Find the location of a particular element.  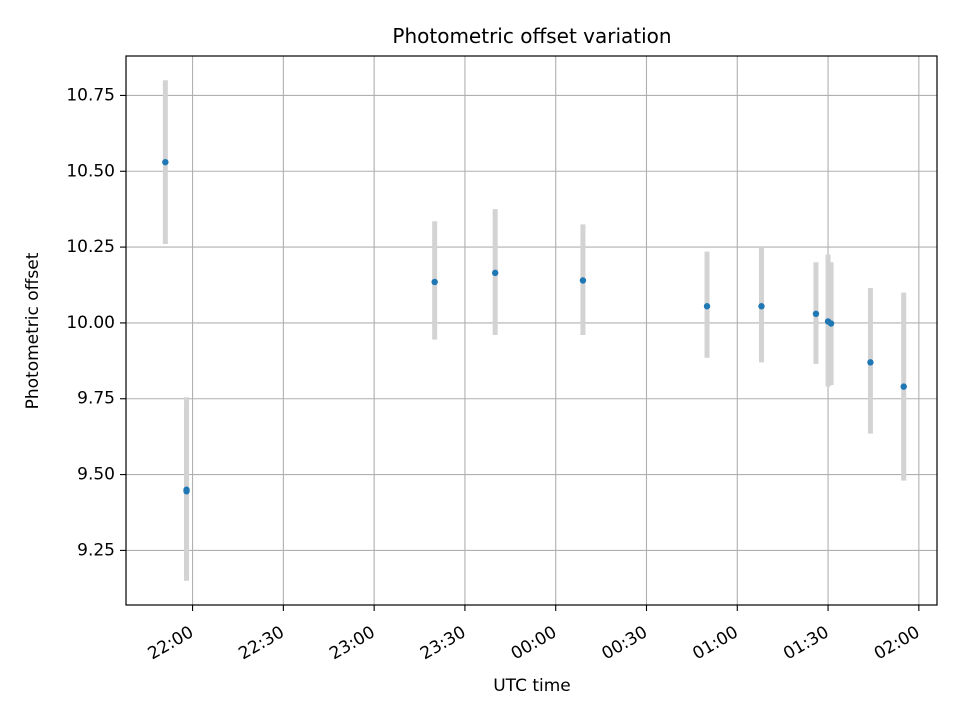

y-tick-label: 10.25 is located at coordinates (90, 247).